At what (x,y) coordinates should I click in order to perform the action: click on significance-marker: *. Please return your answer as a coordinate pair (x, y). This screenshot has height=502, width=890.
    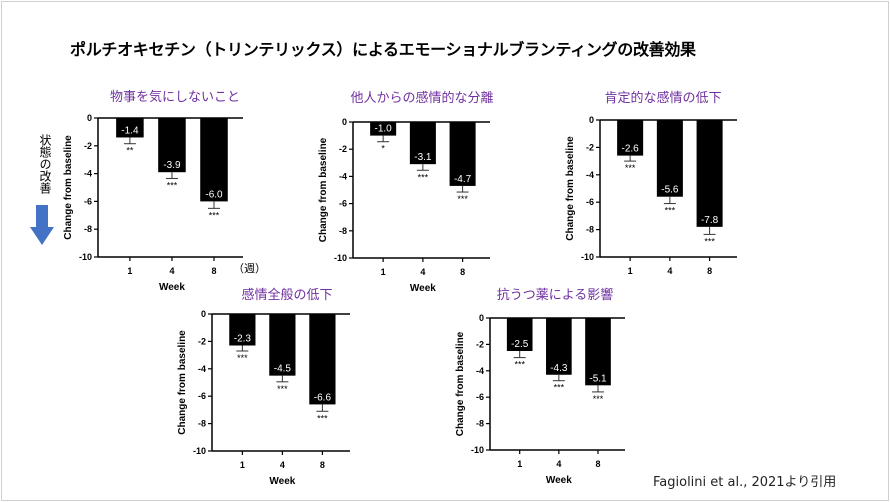
    Looking at the image, I should click on (383, 149).